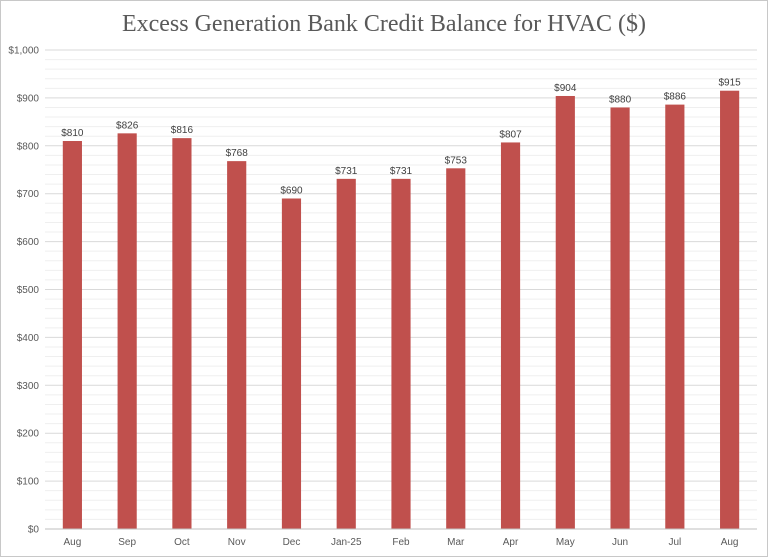  I want to click on data-label: $768, so click(237, 153).